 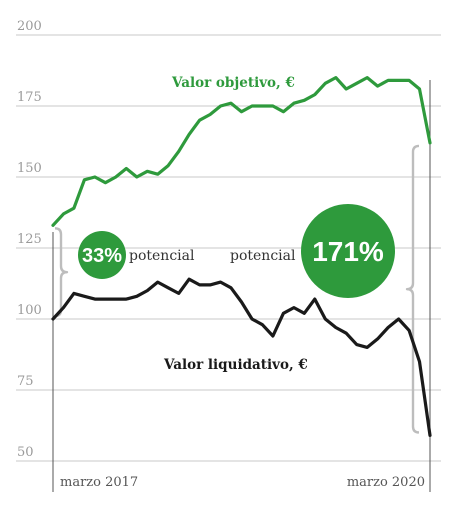 What do you see at coordinates (99, 482) in the screenshot?
I see `x-tick-label-start: marzo 2017` at bounding box center [99, 482].